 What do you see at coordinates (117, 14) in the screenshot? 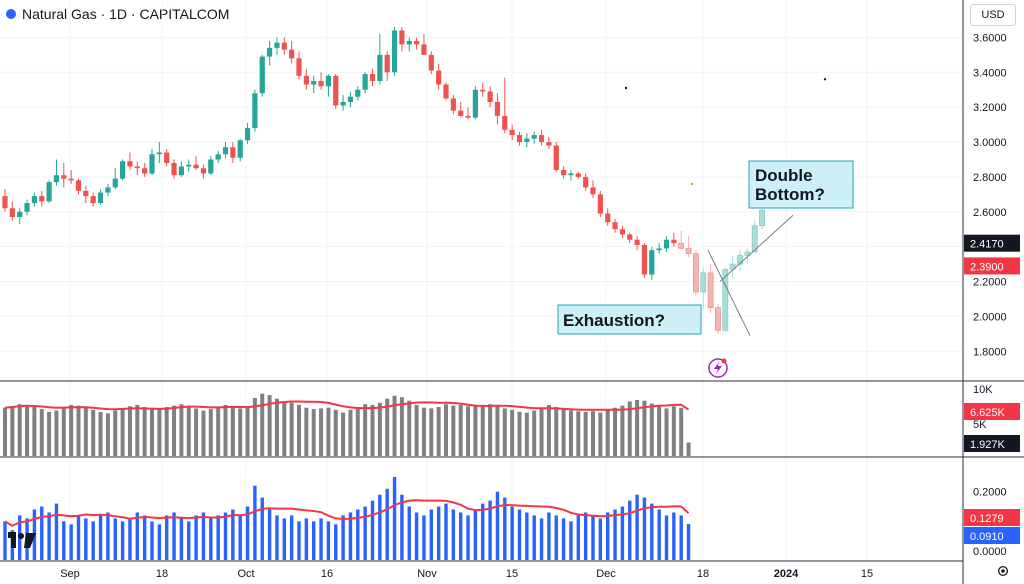
I see `chart-title: Natural Gas · 1D · CAPITALCOM` at bounding box center [117, 14].